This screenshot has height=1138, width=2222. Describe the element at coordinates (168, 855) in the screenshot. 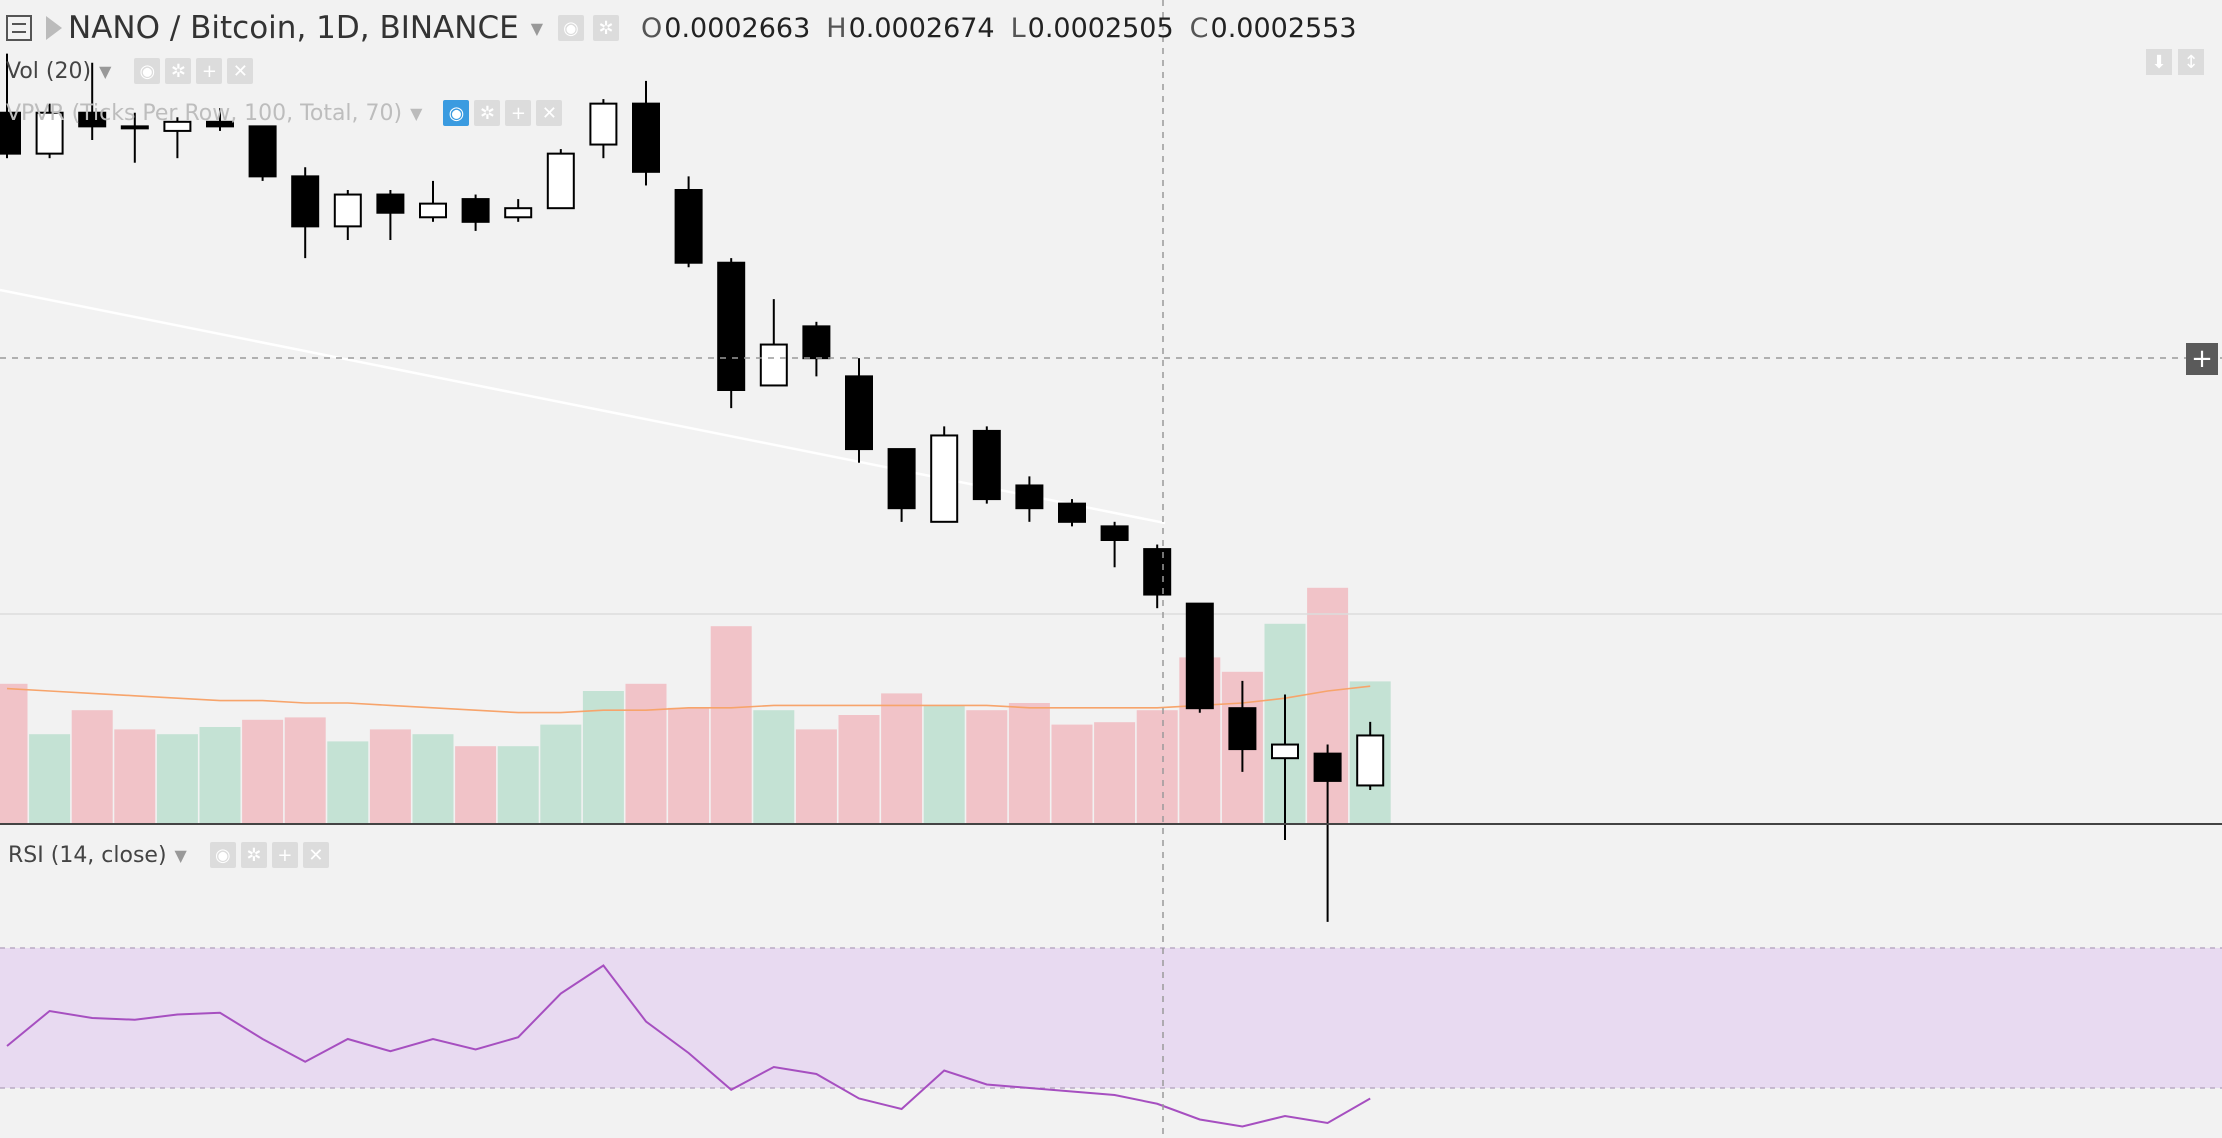

I see `rsi-legend: RSI (14, close) ▼ ◉ ✲ + ✕` at that location.